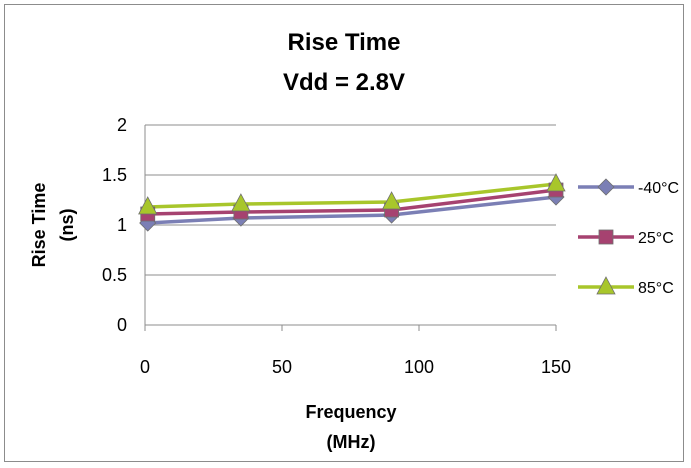 The width and height of the screenshot is (691, 468). I want to click on legend-label-1: 25°C, so click(656, 238).